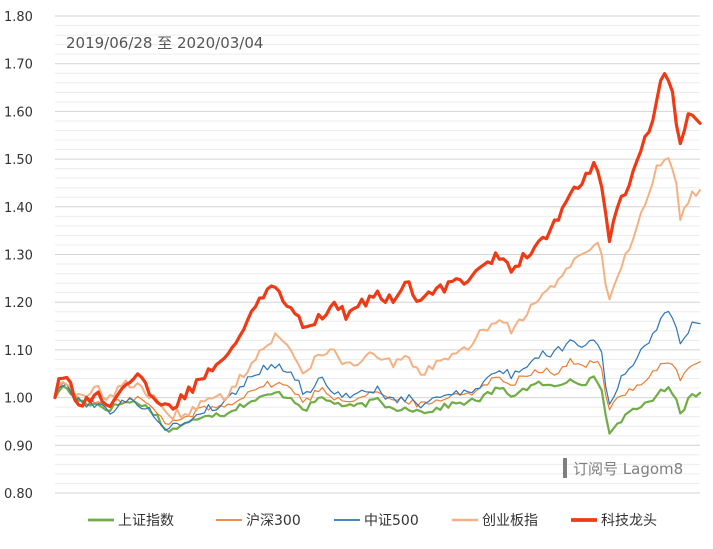  What do you see at coordinates (628, 469) in the screenshot?
I see `watermark-text: 订阅号 Lagom8` at bounding box center [628, 469].